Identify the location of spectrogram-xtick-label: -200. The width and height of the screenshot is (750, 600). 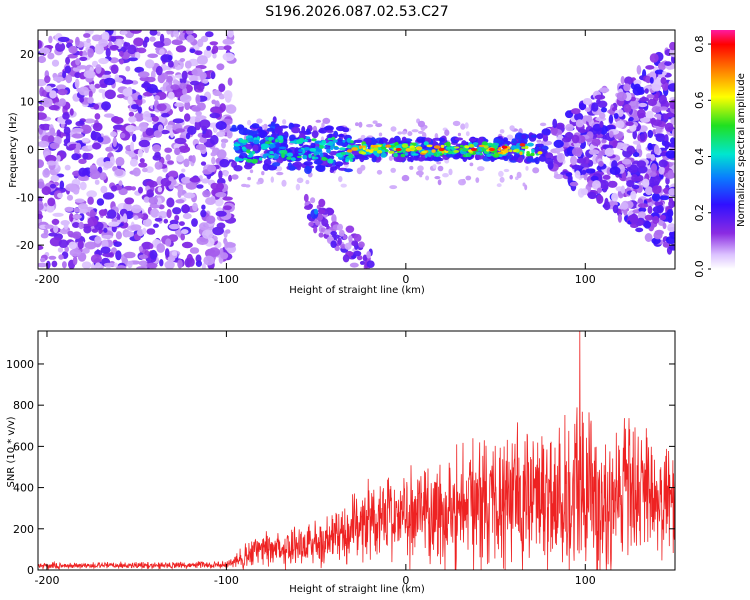
(46, 279).